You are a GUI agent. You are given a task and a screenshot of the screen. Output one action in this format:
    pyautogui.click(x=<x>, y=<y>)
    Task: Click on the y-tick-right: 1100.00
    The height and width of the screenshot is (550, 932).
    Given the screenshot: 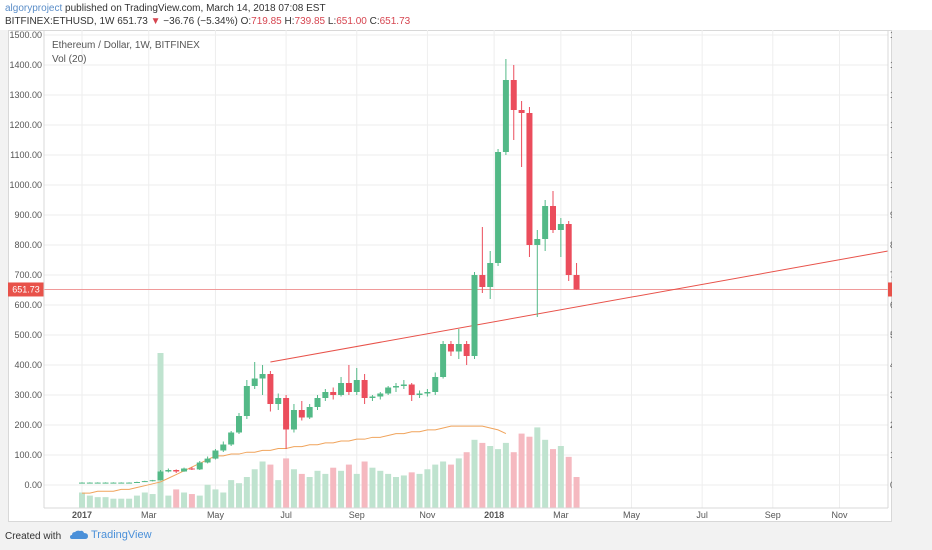 What is the action you would take?
    pyautogui.click(x=891, y=155)
    